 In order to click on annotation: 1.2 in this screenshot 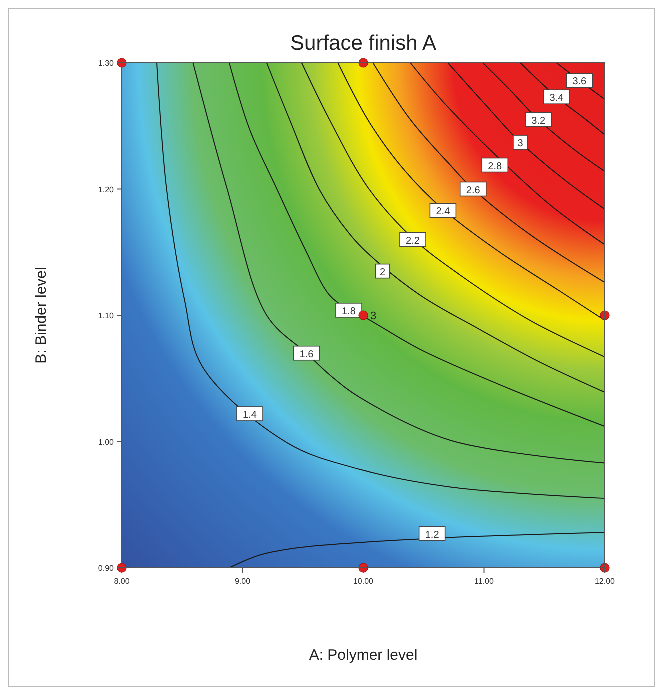, I will do `click(432, 535)`.